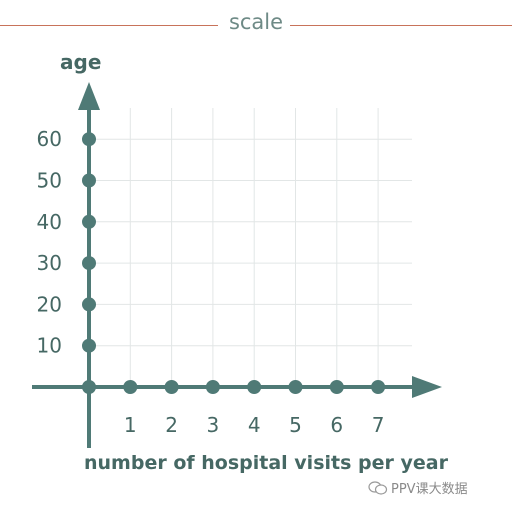 The height and width of the screenshot is (512, 512). I want to click on x-tick-label: 5, so click(295, 425).